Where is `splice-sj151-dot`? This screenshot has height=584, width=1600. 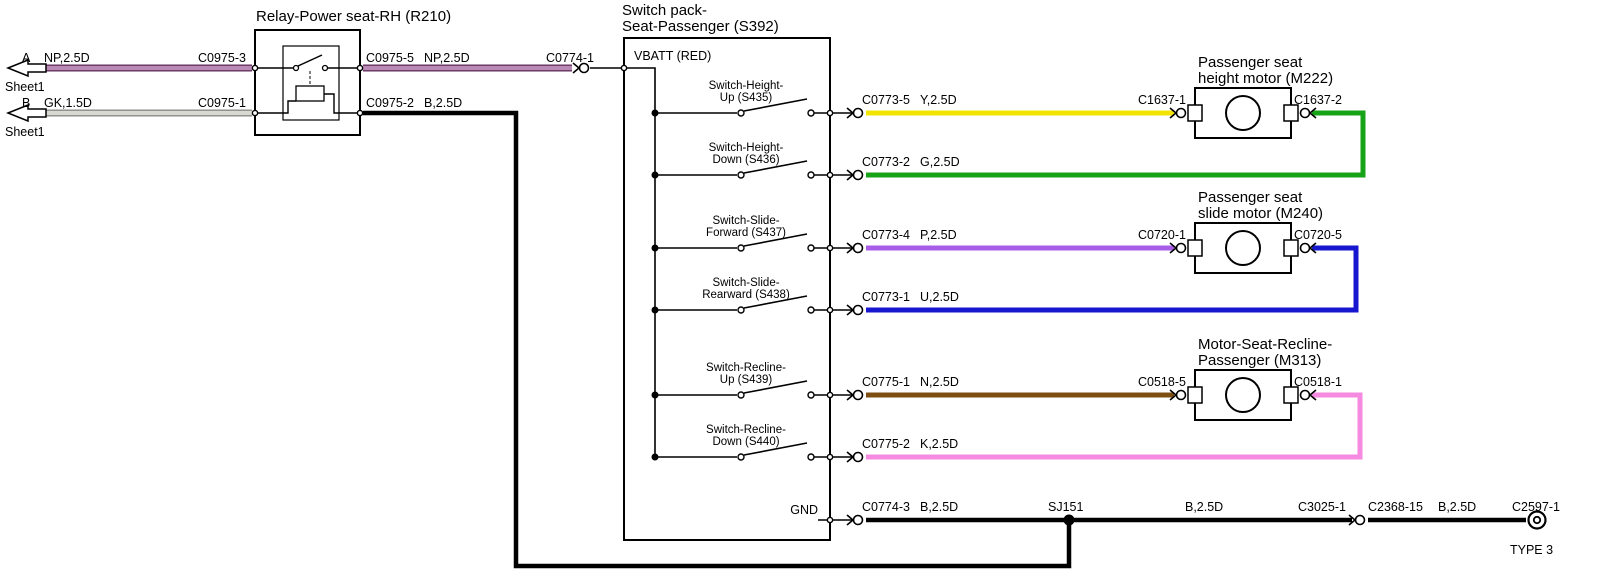
splice-sj151-dot is located at coordinates (1069, 520).